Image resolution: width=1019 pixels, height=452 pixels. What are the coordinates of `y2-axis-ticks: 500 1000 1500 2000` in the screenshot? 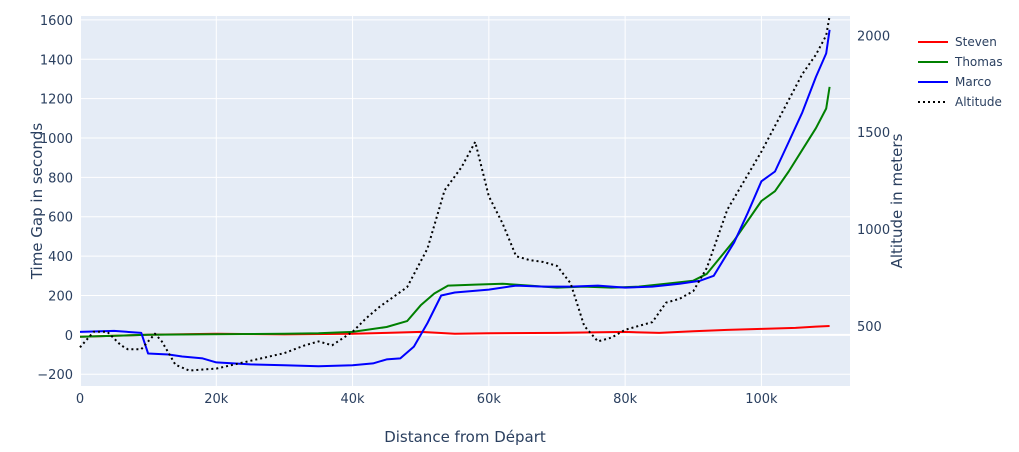 It's located at (873, 182).